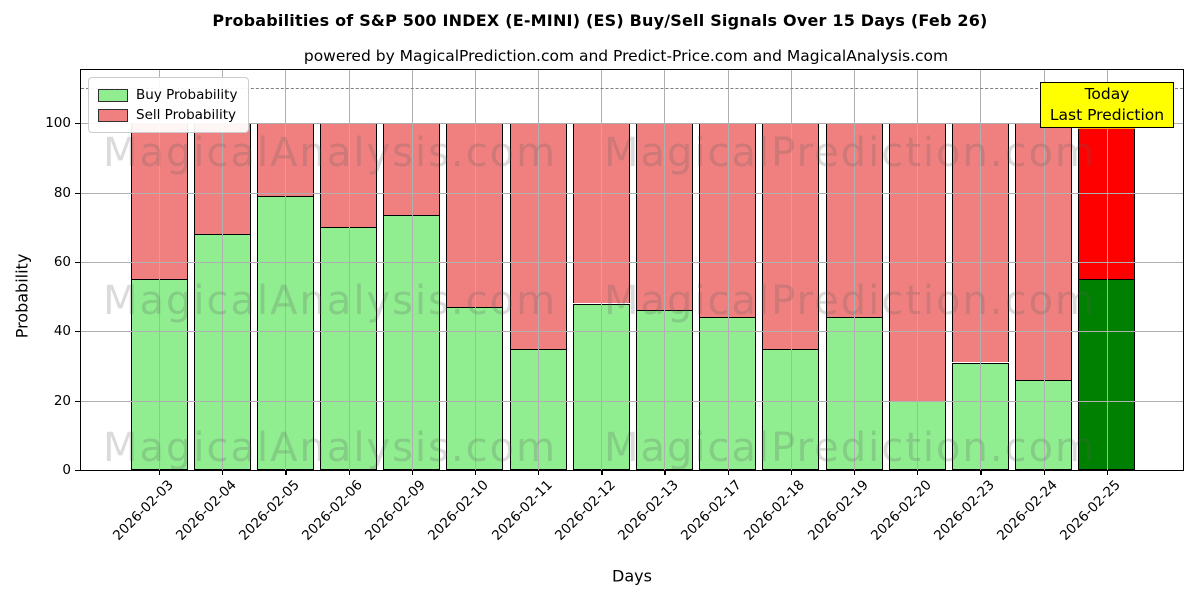 The width and height of the screenshot is (1200, 600). I want to click on sell-probability-swatch, so click(113, 115).